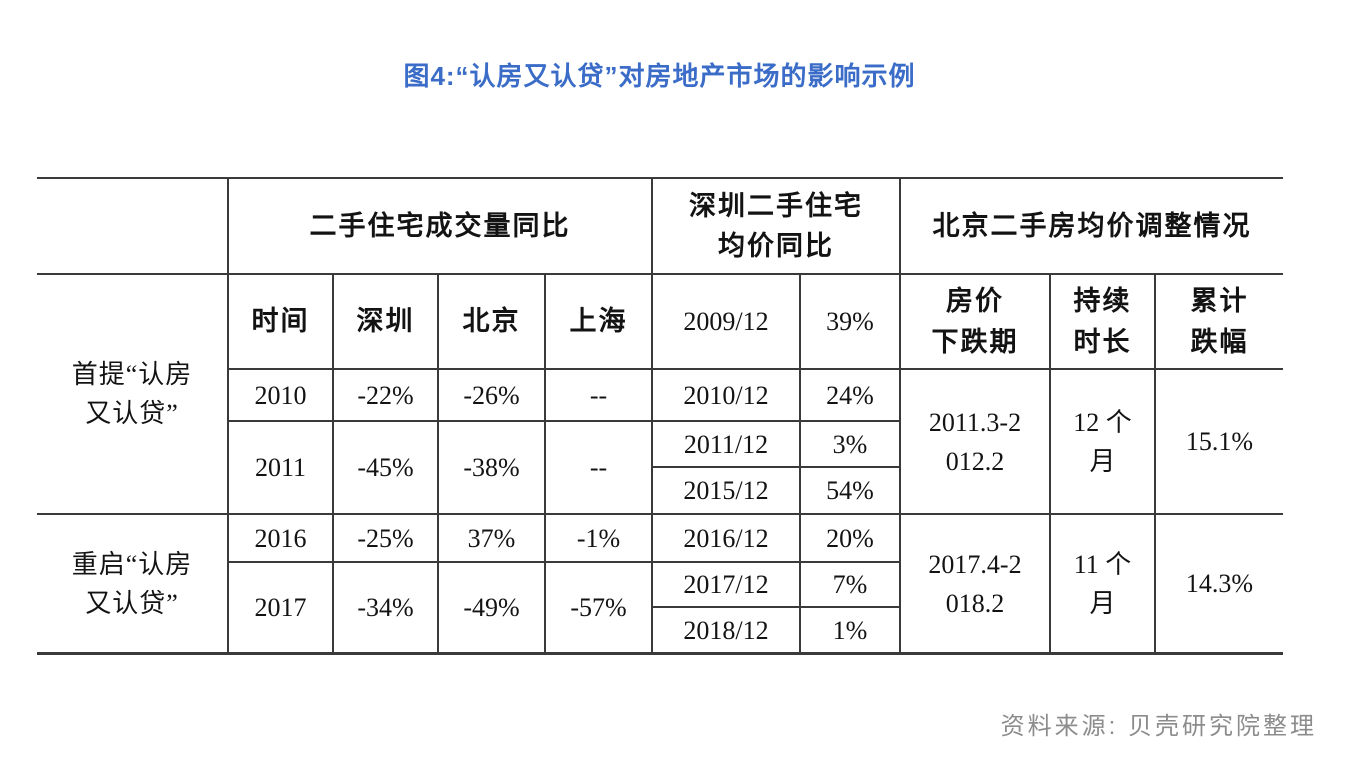  What do you see at coordinates (385, 607) in the screenshot?
I see `volume-shenzhen: -34%` at bounding box center [385, 607].